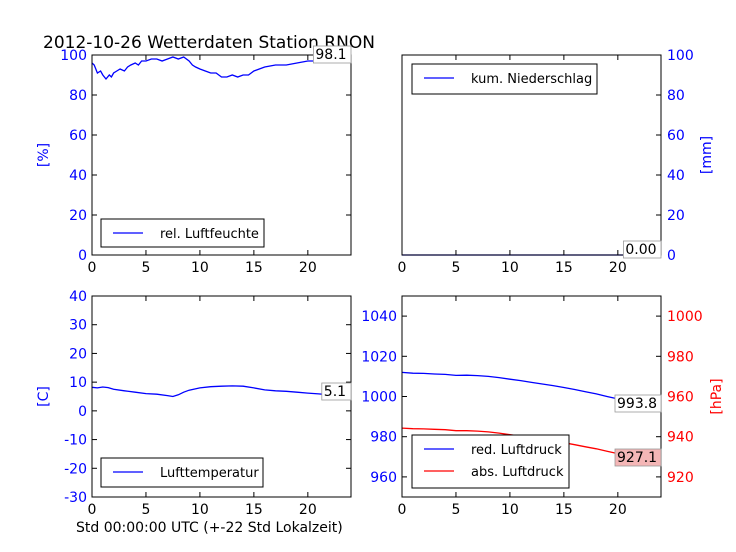 This screenshot has height=552, width=736. Describe the element at coordinates (707, 155) in the screenshot. I see `y-axis-label: [mm]` at that location.